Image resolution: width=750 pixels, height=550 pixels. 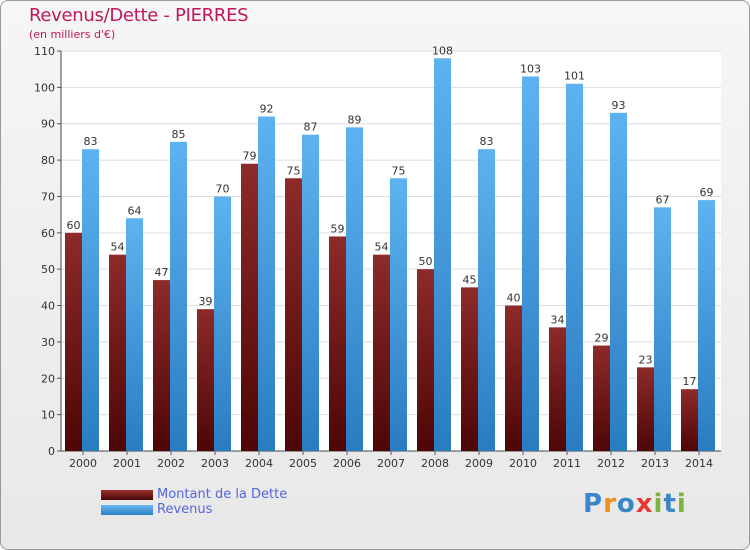 I want to click on bar-dette-label: 75, so click(x=294, y=170).